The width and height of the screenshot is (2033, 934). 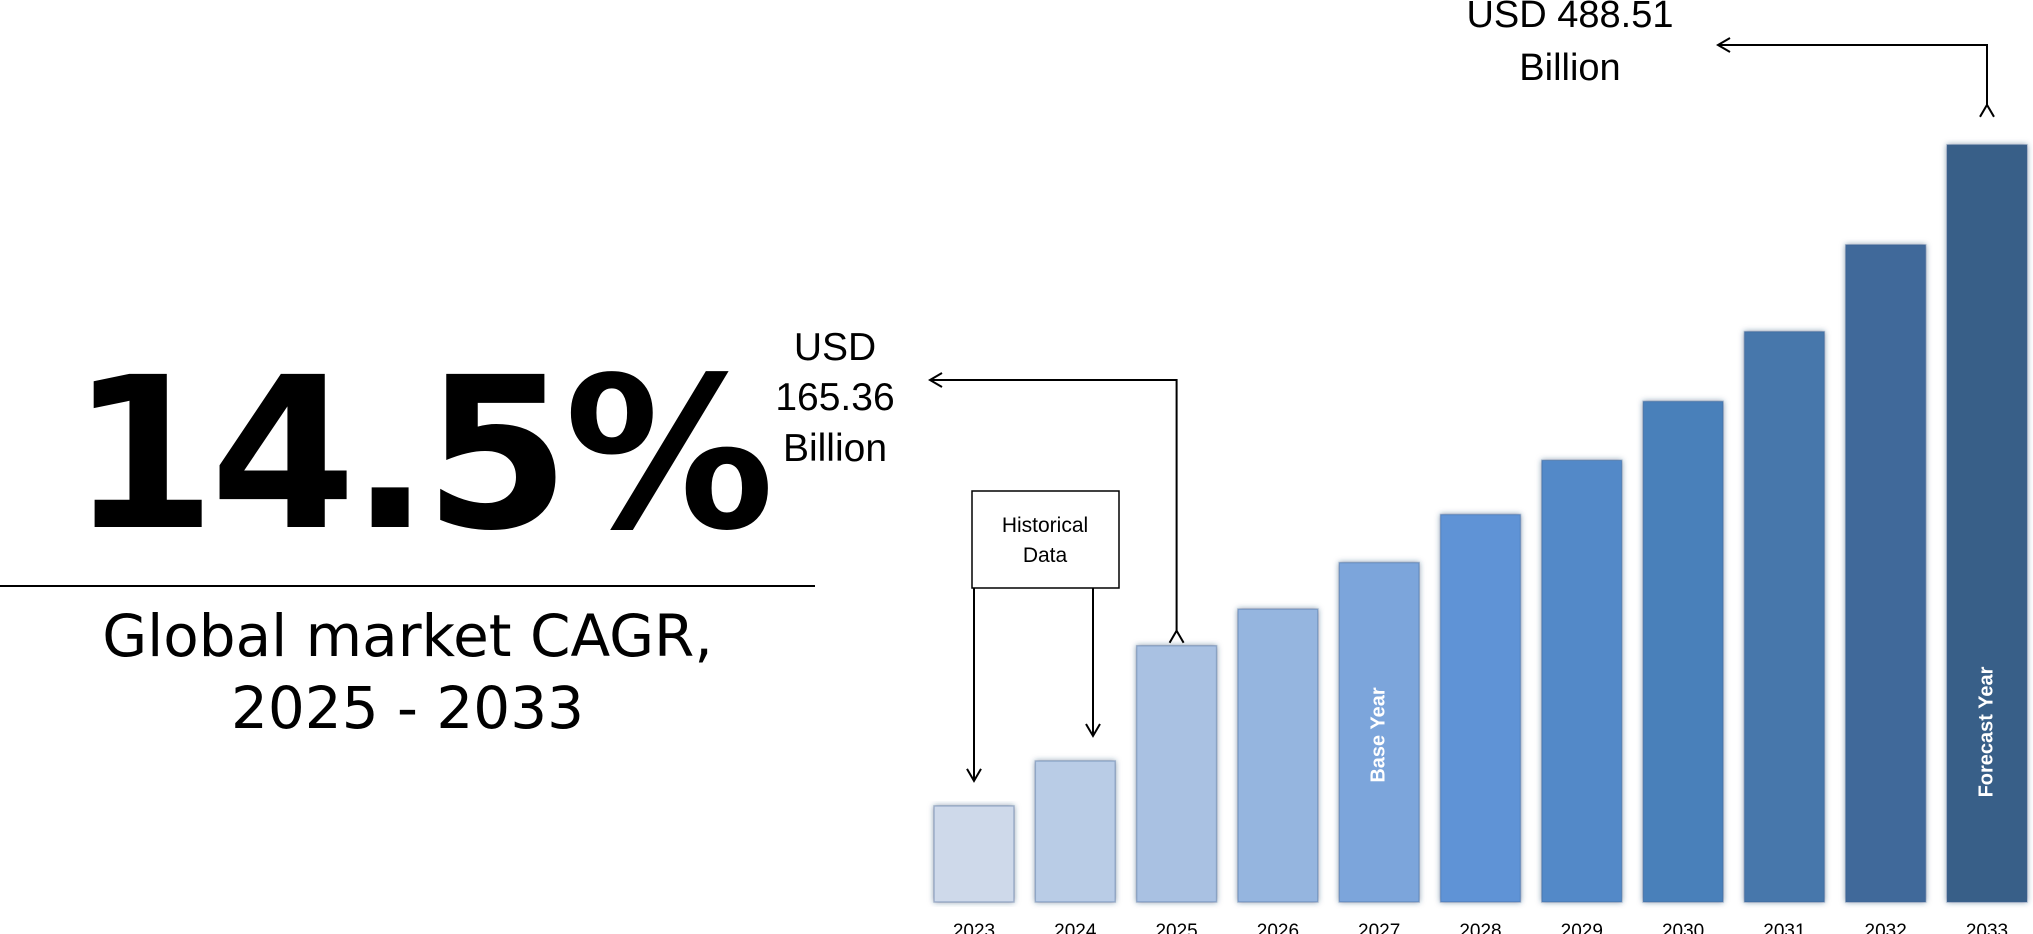 What do you see at coordinates (1886, 927) in the screenshot?
I see `tick-label-2032: 2032` at bounding box center [1886, 927].